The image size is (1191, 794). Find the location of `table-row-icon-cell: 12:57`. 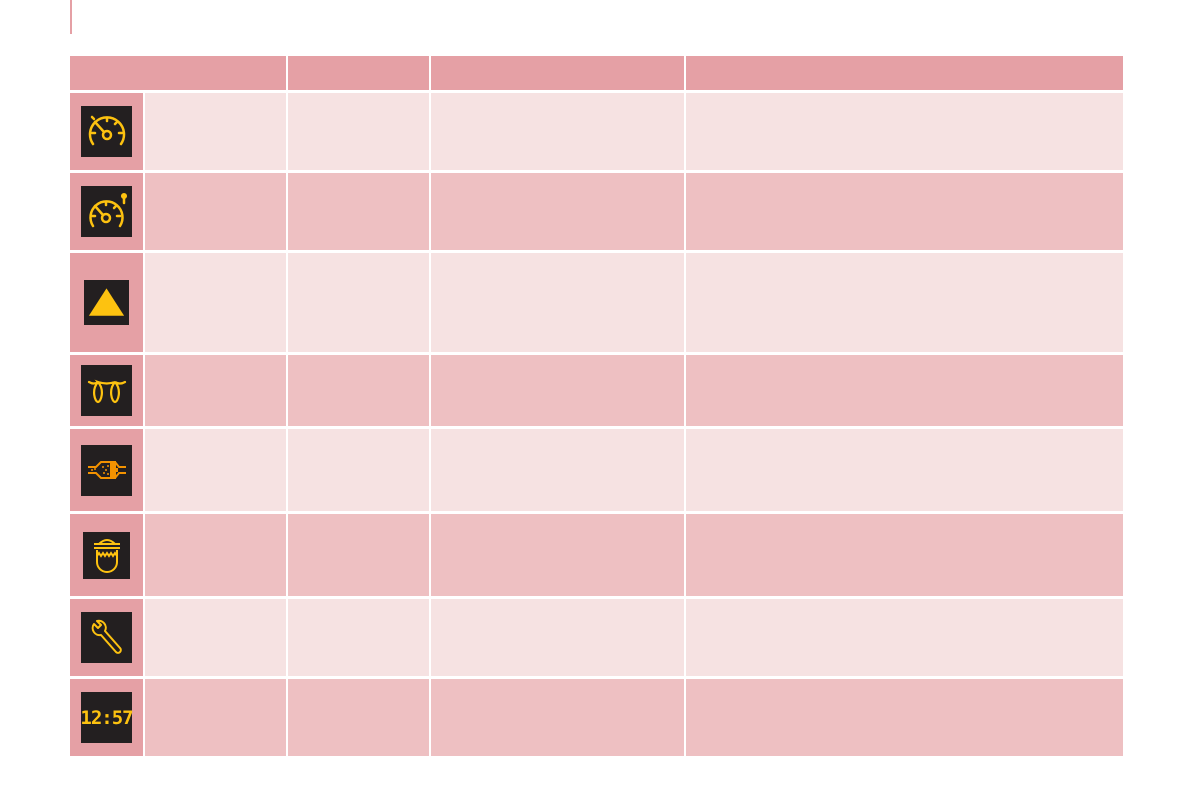

table-row-icon-cell: 12:57 is located at coordinates (106, 717).